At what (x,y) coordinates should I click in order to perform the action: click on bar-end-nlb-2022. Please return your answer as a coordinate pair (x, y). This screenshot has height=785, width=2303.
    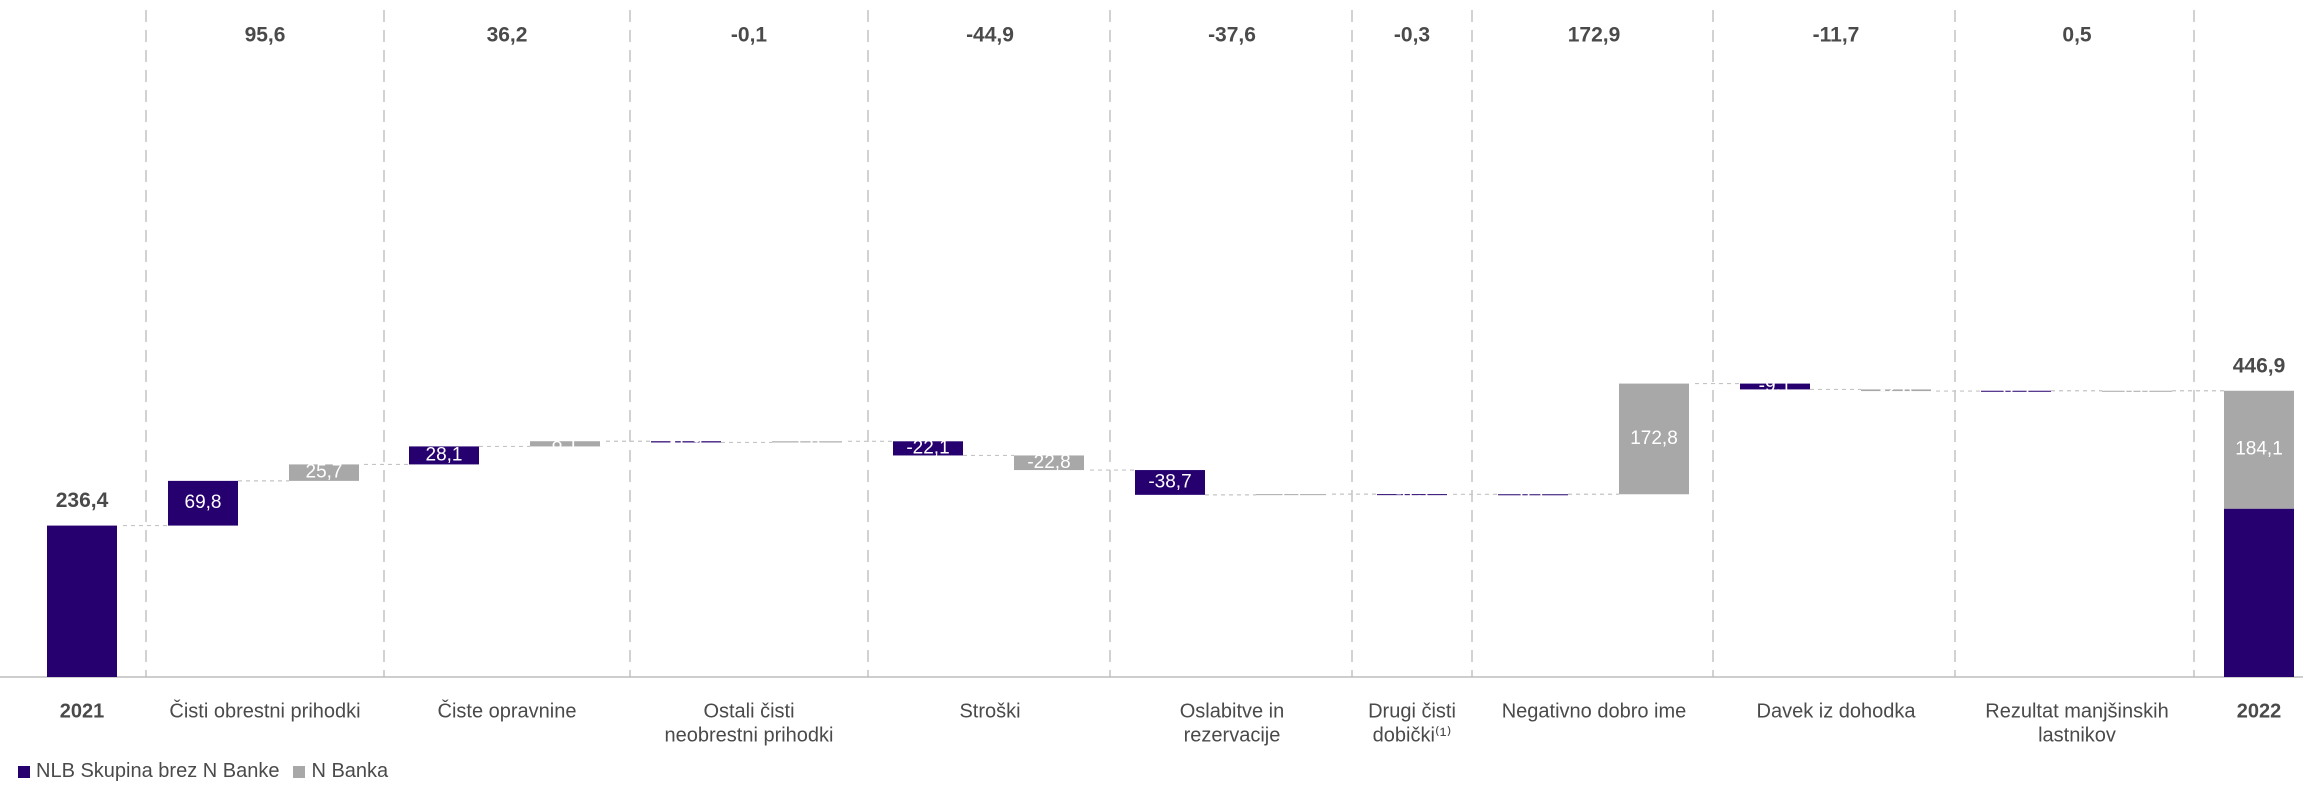
    Looking at the image, I should click on (2259, 592).